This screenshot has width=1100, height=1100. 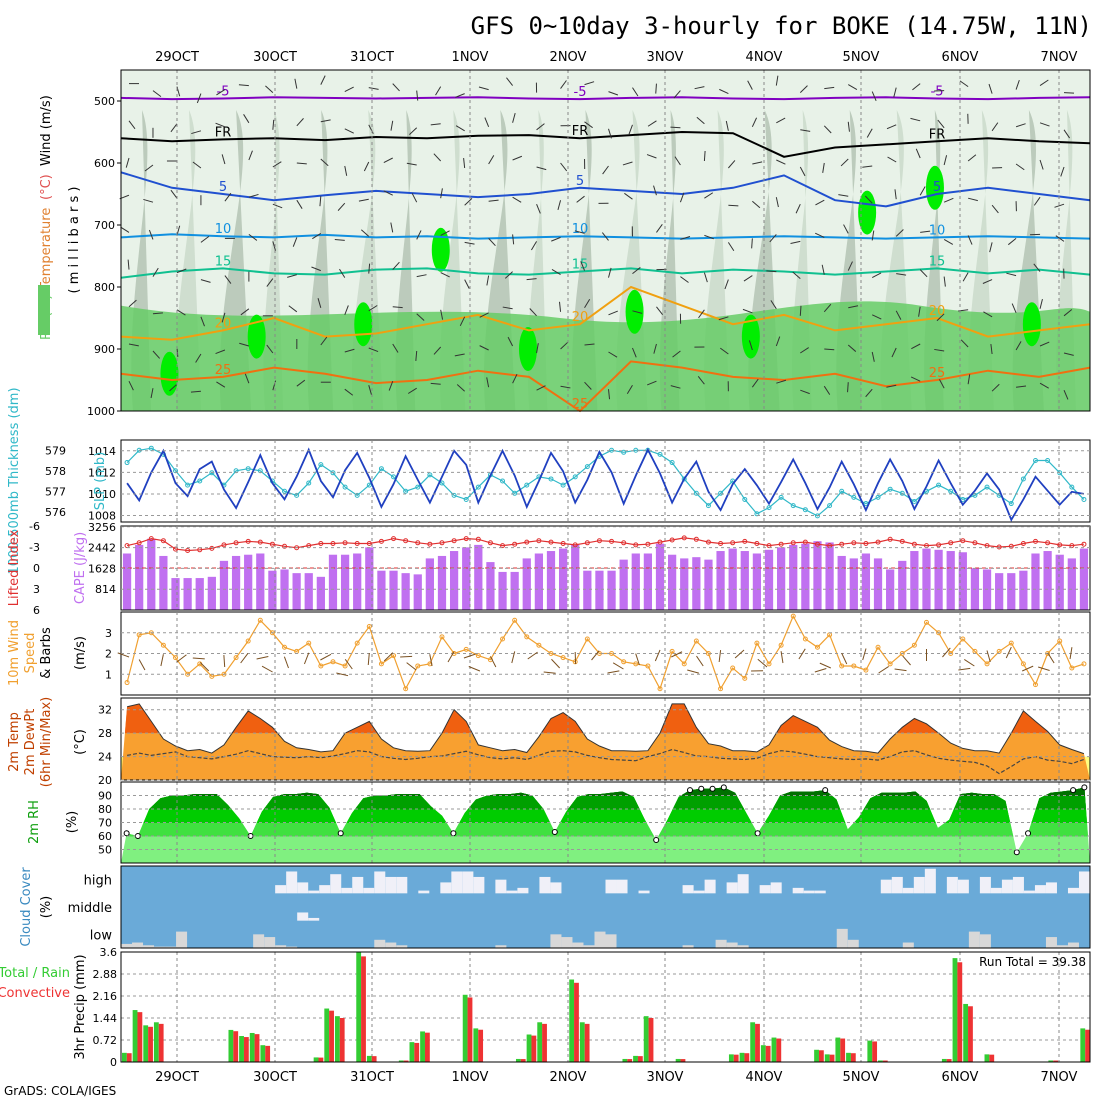 What do you see at coordinates (26, 907) in the screenshot?
I see `axis-label: Cloud Cover` at bounding box center [26, 907].